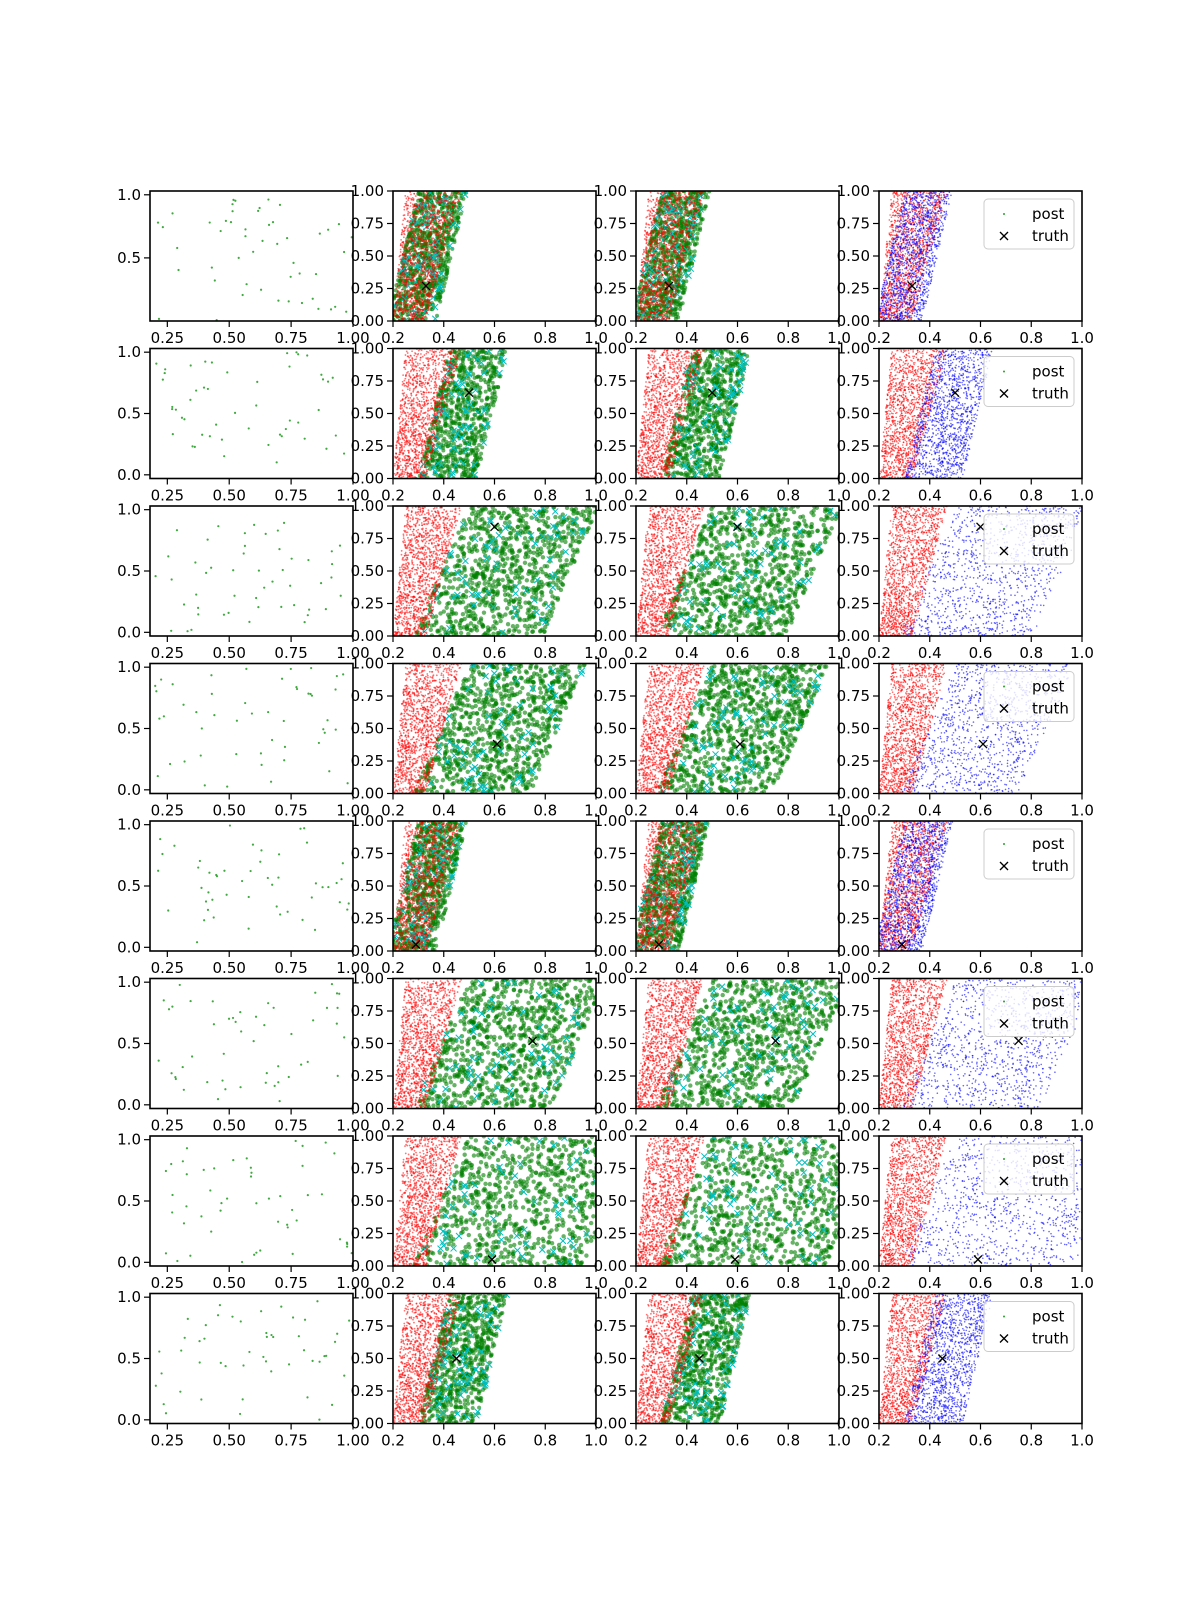  Describe the element at coordinates (479, 264) in the screenshot. I see `subplot-r1-c2: 0.2 0.4 0.6 0.8 1.00.000.250.500.751.00` at that location.